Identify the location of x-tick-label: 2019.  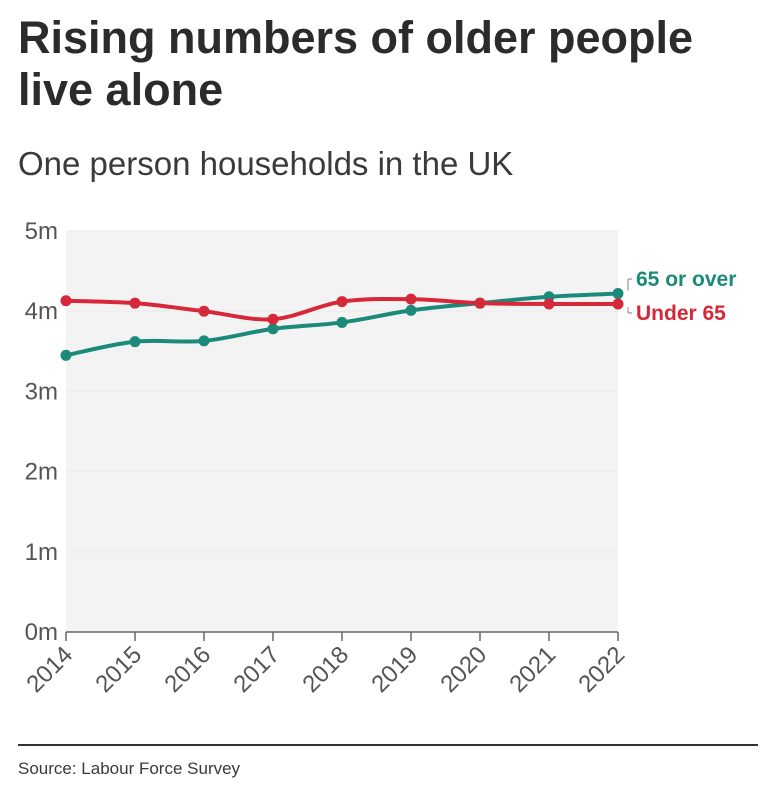
(394, 669).